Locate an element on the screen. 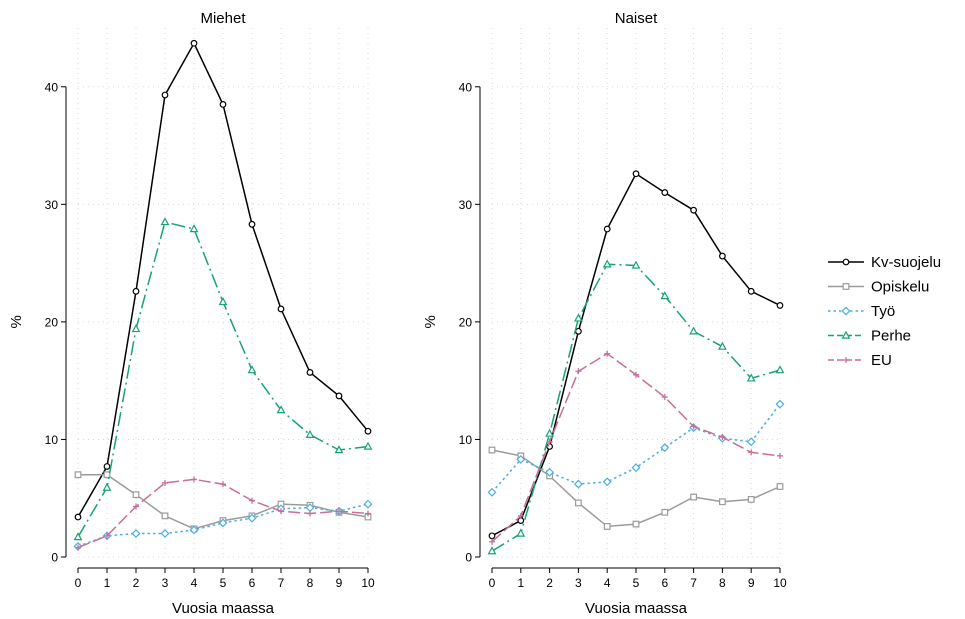 The height and width of the screenshot is (619, 965). legend-entry-perhe: Perhe is located at coordinates (869, 336).